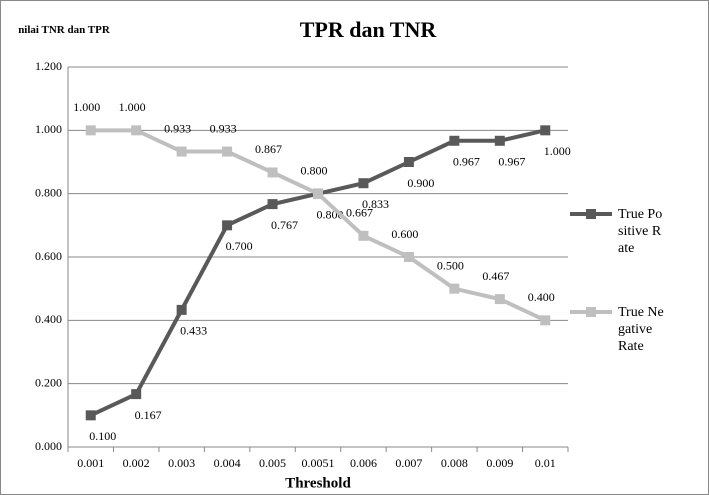  What do you see at coordinates (318, 483) in the screenshot?
I see `x-axis-title: Threshold` at bounding box center [318, 483].